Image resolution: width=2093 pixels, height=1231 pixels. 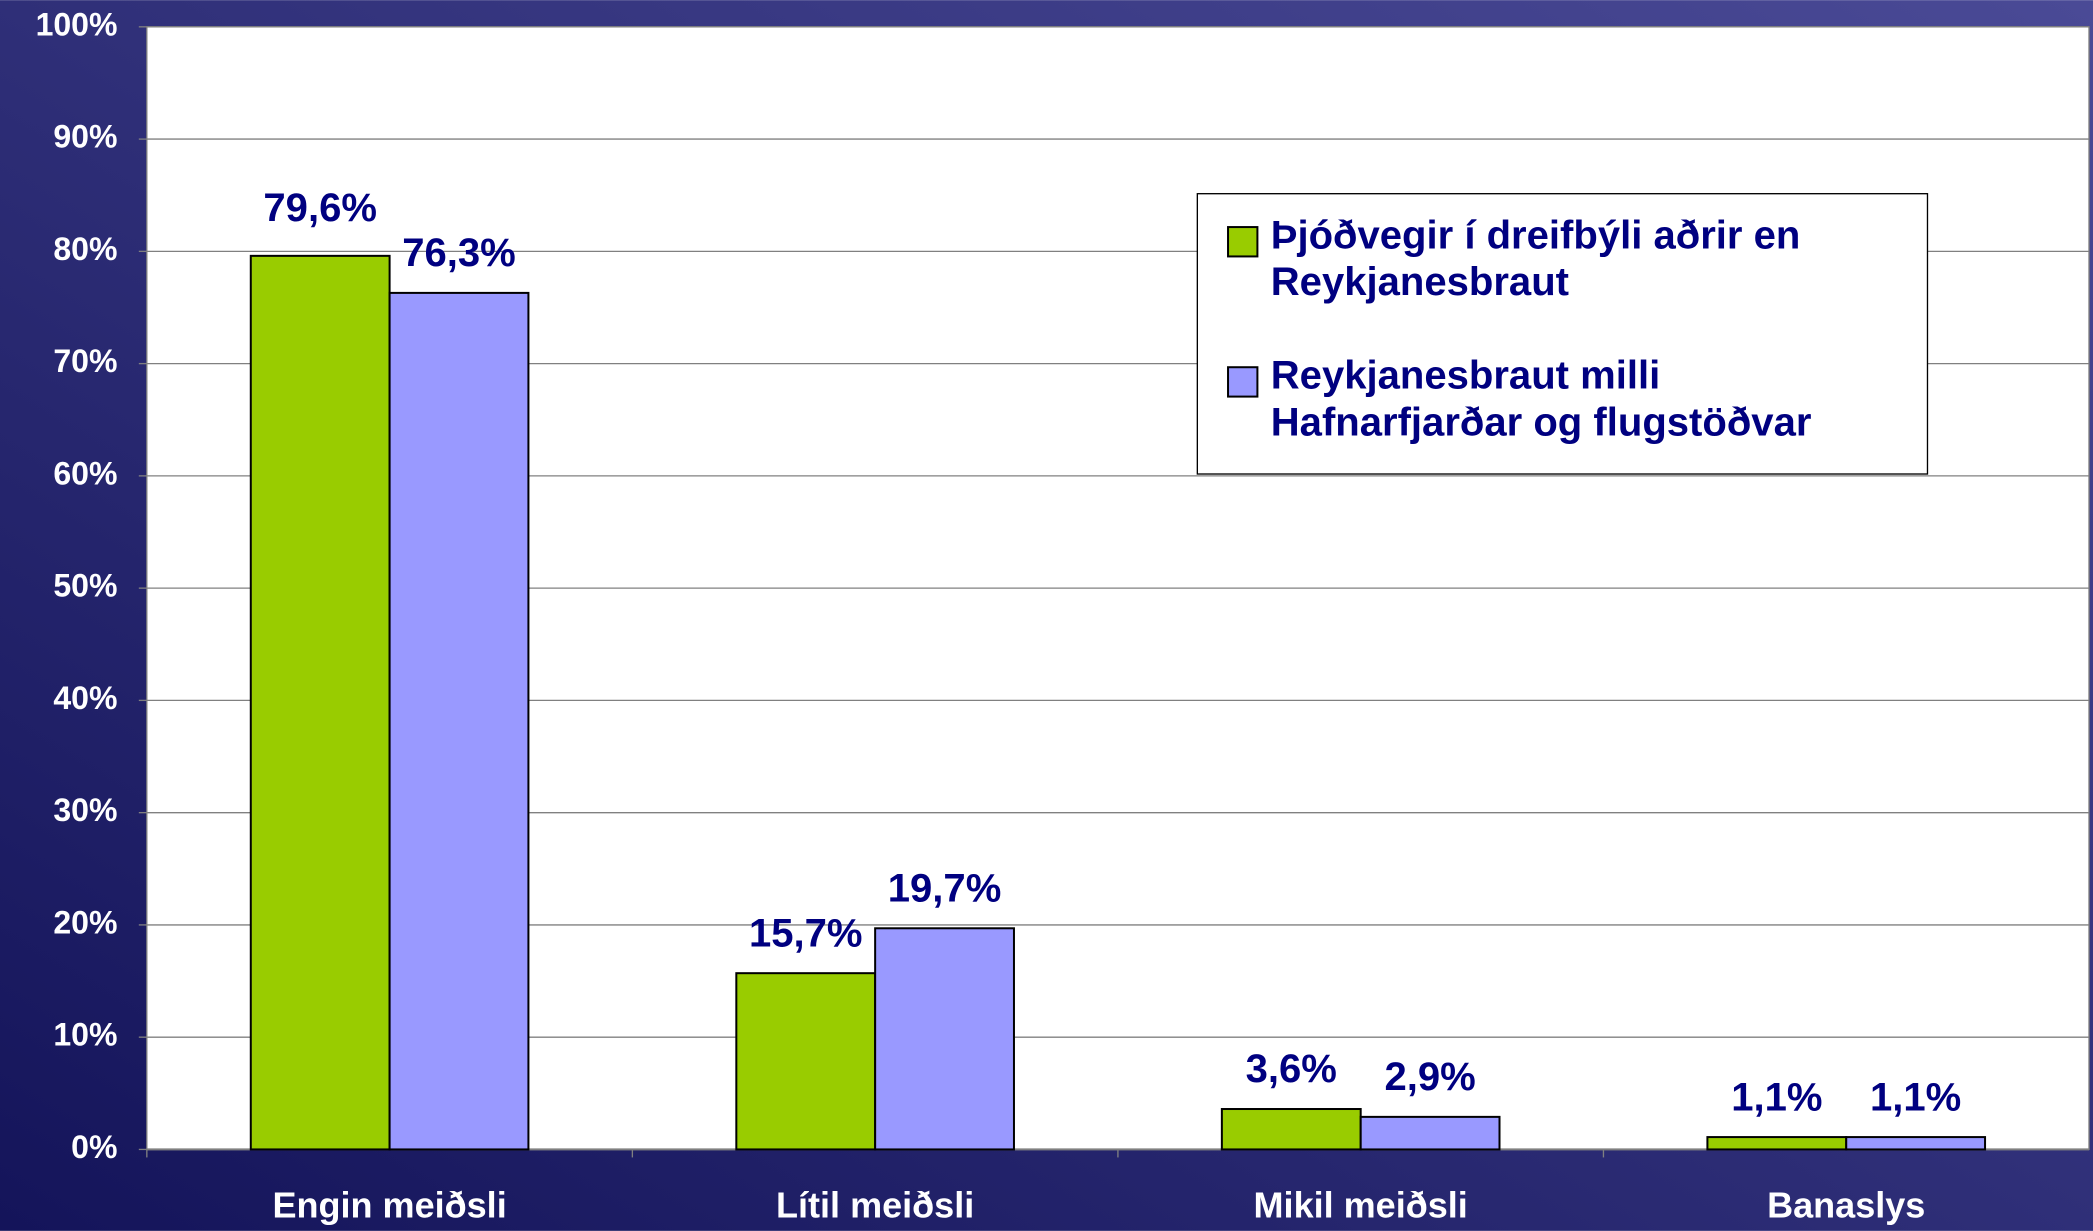 I want to click on data-label: 79,6%, so click(x=320, y=208).